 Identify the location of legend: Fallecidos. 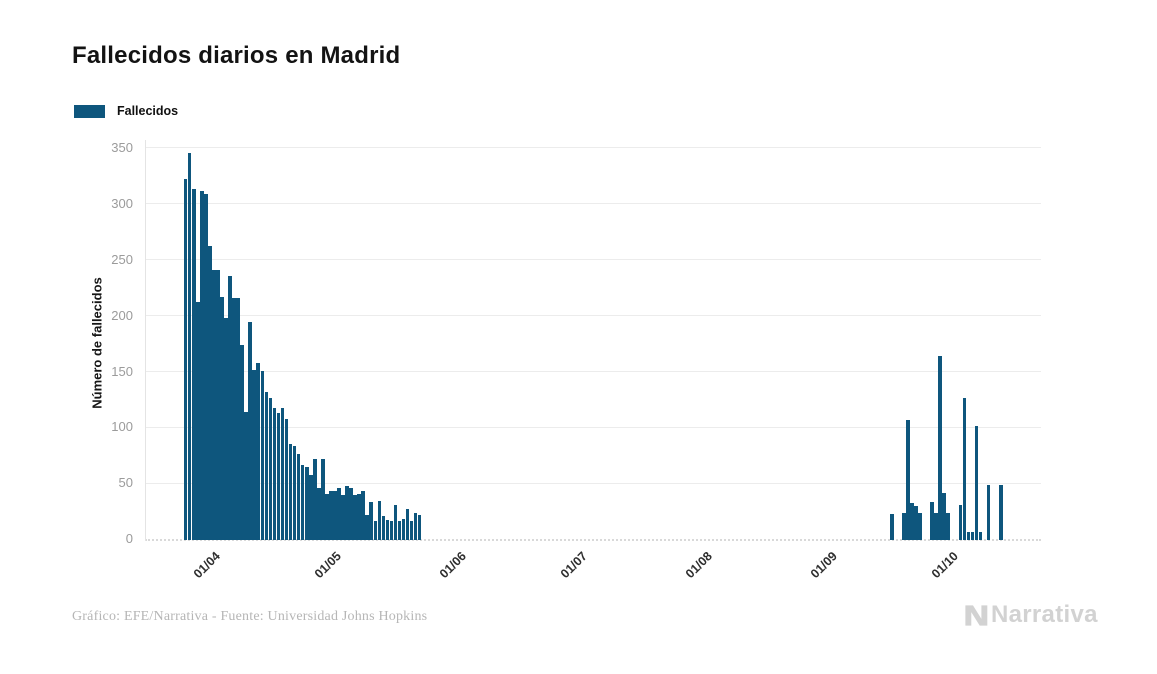
(126, 111).